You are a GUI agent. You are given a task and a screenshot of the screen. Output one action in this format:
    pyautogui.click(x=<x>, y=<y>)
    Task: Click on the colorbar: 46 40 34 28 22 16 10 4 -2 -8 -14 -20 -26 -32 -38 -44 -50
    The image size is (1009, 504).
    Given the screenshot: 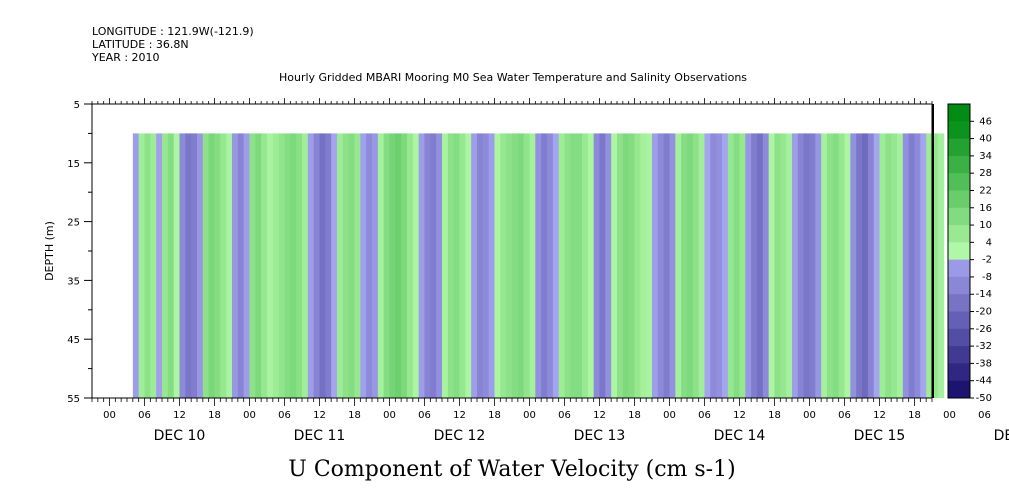 What is the action you would take?
    pyautogui.click(x=969, y=253)
    